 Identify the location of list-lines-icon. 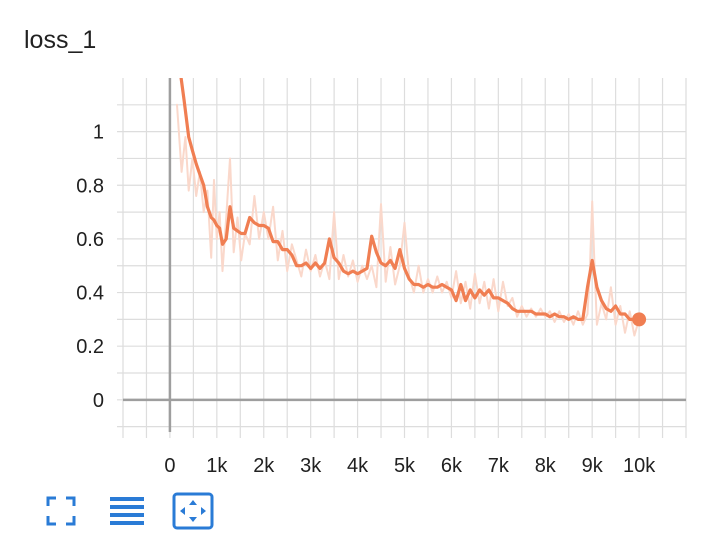
(127, 511).